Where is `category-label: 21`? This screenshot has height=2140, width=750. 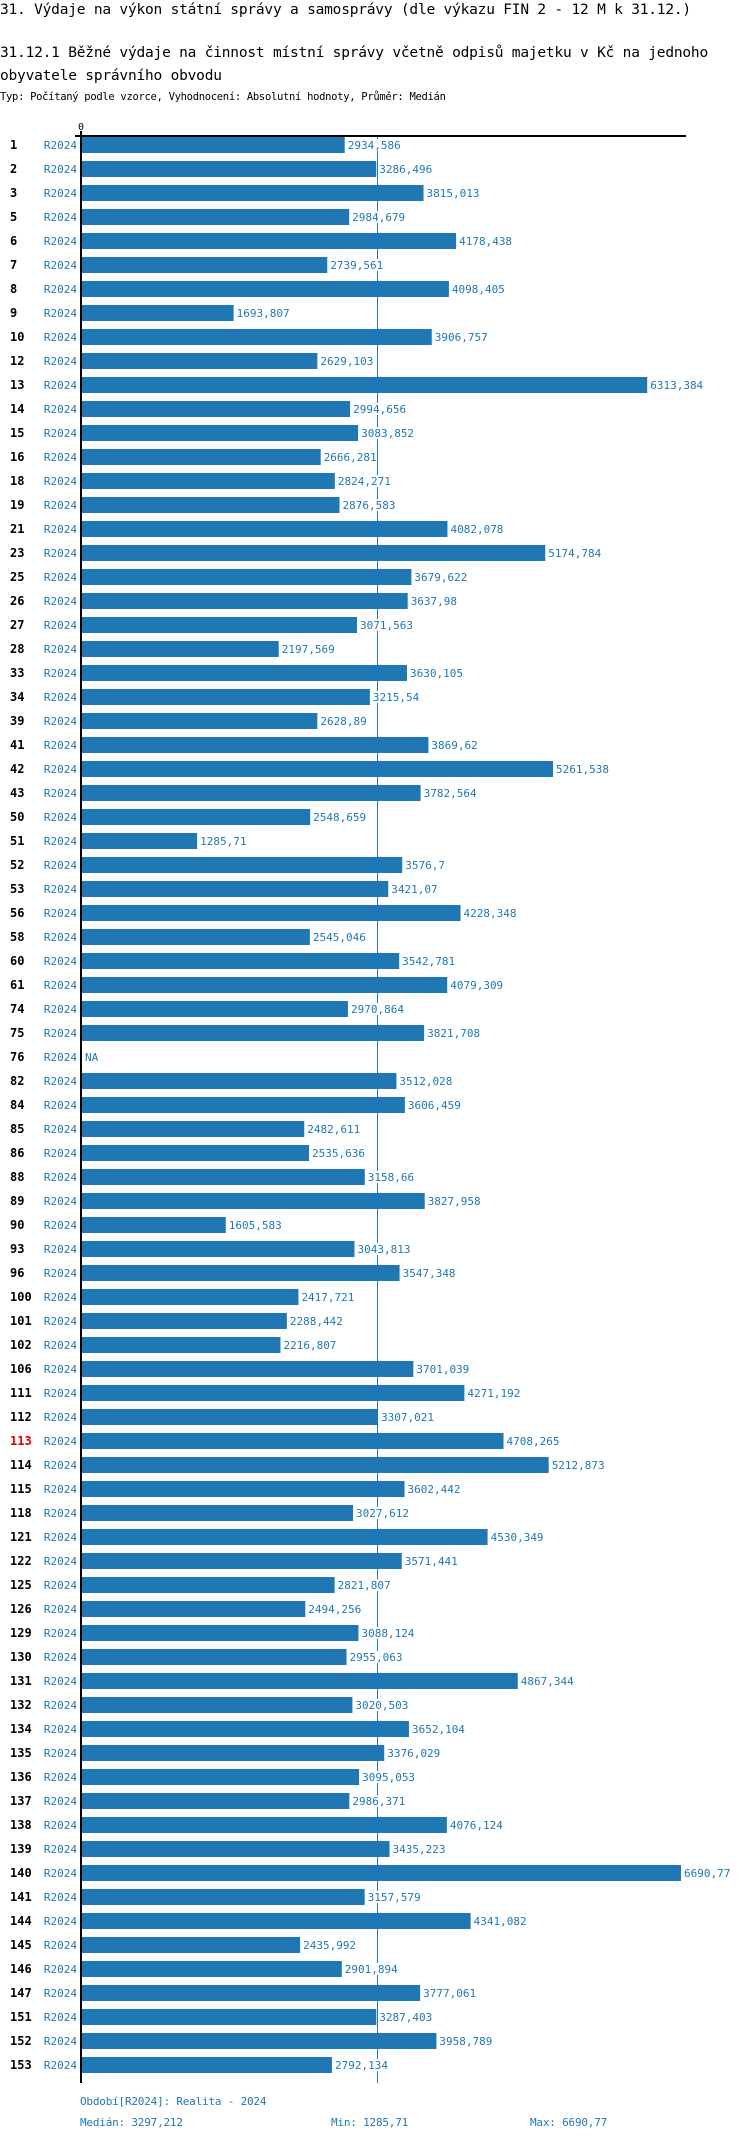
category-label: 21 is located at coordinates (17, 529).